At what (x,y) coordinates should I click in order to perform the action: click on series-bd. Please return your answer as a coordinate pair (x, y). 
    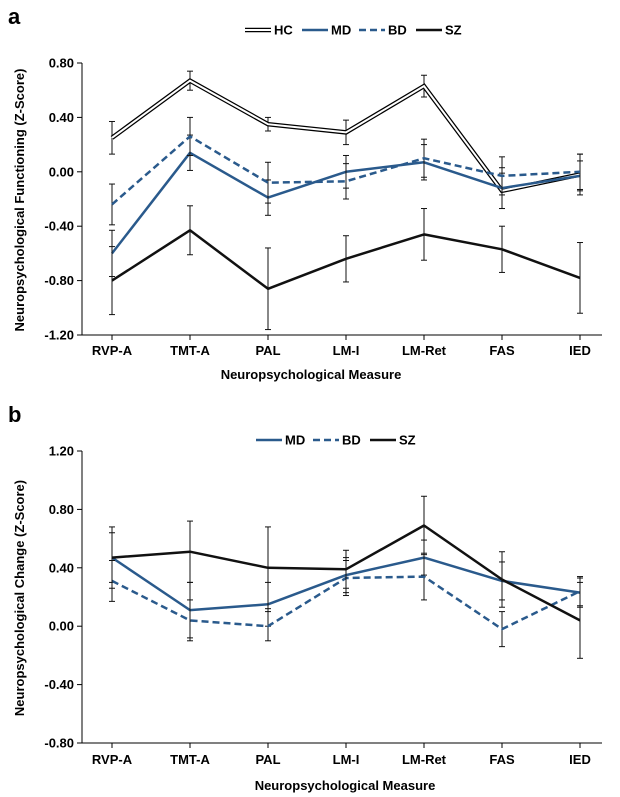
    Looking at the image, I should click on (346, 171).